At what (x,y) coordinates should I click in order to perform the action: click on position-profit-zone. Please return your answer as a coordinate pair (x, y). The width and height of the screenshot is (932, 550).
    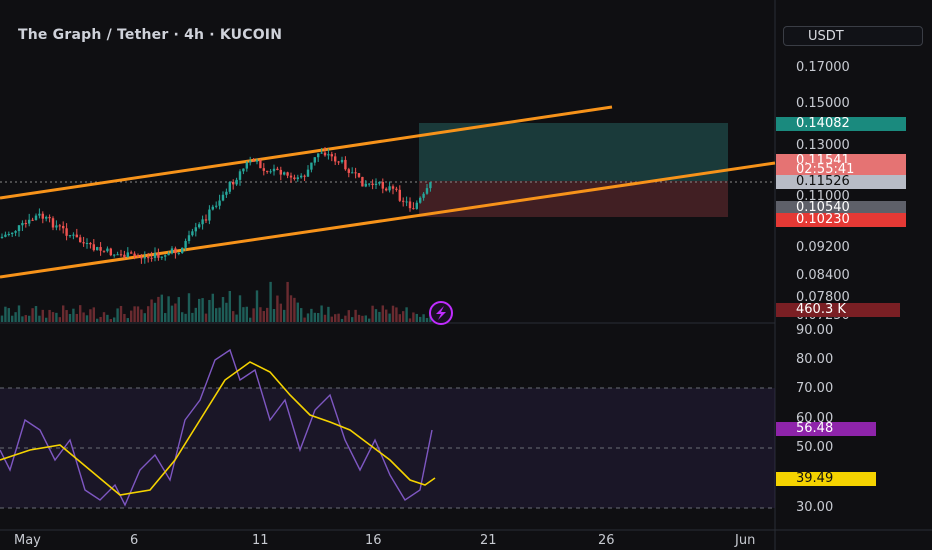
    Looking at the image, I should click on (573, 152).